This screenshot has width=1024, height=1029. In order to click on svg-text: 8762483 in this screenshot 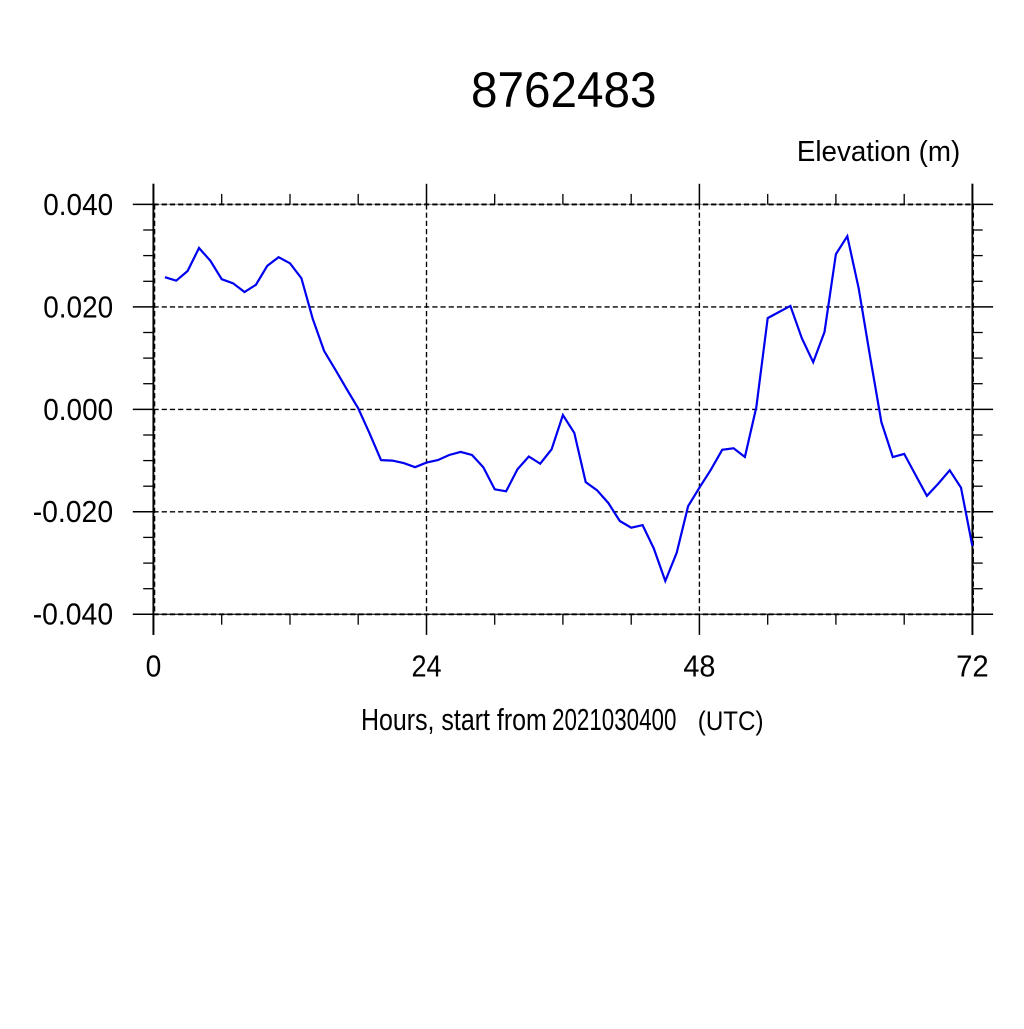, I will do `click(564, 90)`.